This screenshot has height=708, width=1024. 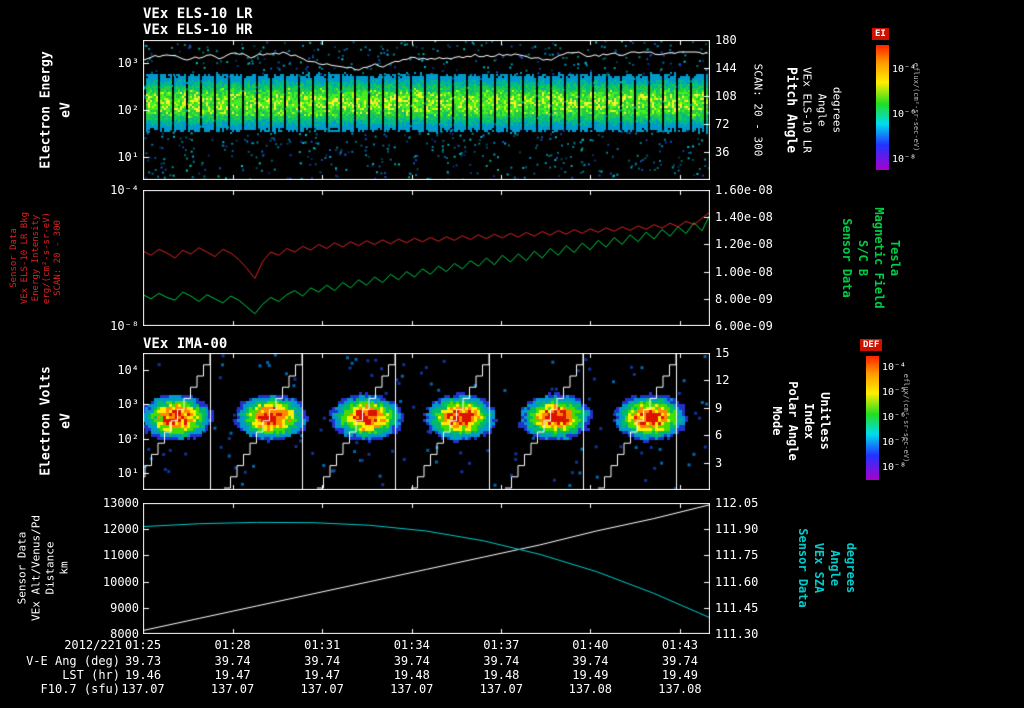 I want to click on footer-row-label: V-E Ang (deg), so click(x=73, y=661).